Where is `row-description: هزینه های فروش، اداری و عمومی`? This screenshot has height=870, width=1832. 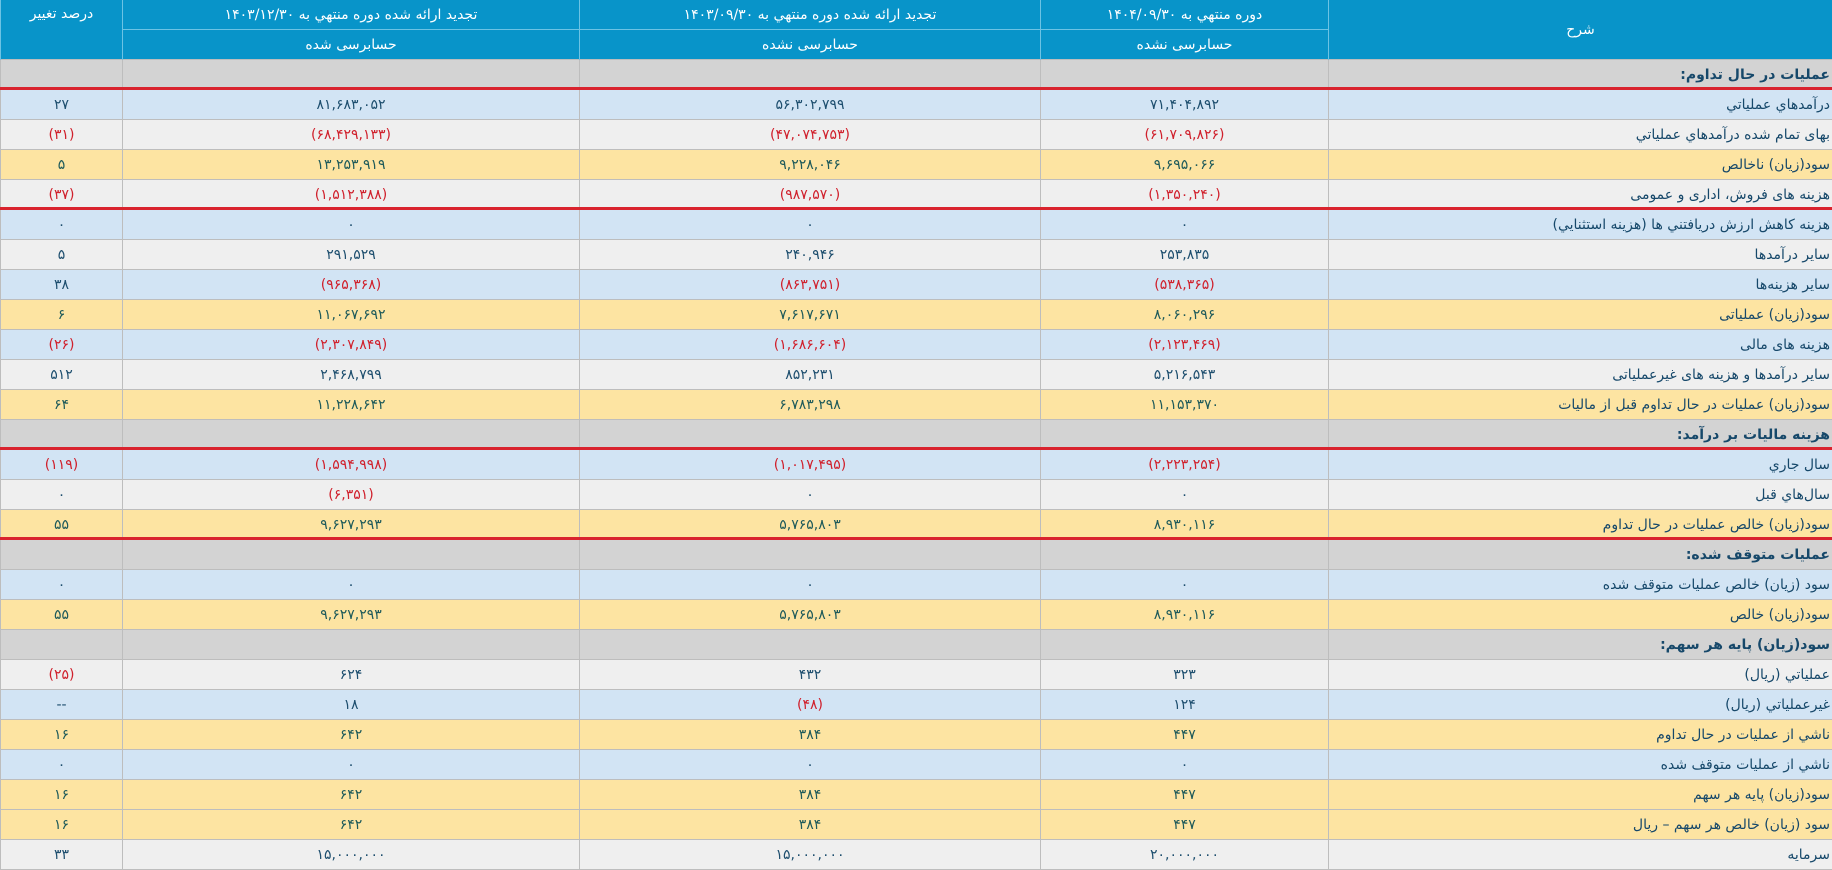
row-description: هزینه های فروش، اداری و عمومی is located at coordinates (1580, 195).